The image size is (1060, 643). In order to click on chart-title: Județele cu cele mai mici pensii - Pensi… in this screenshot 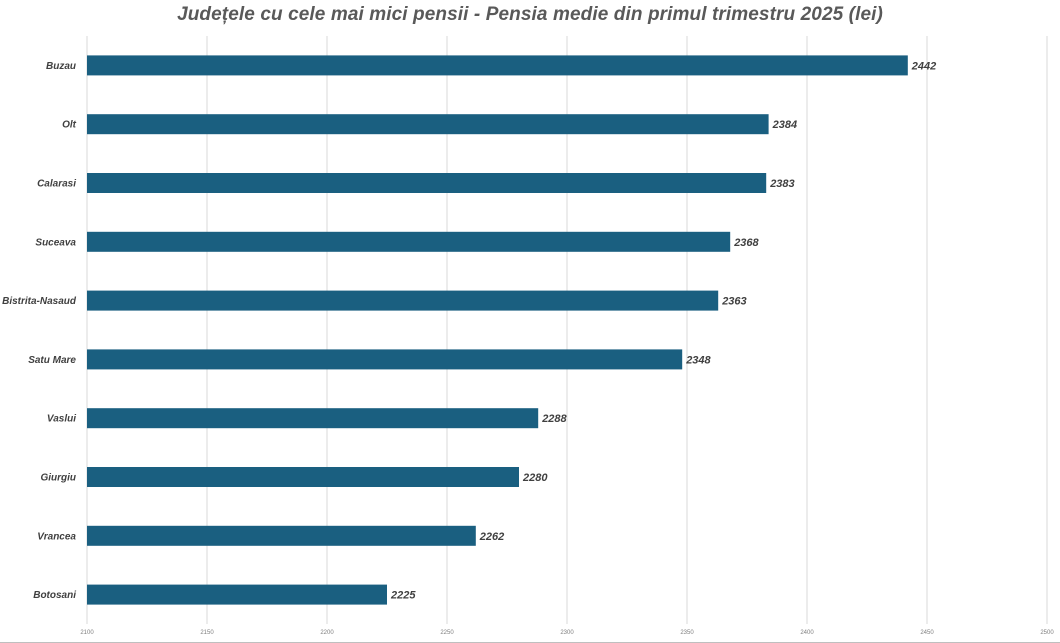, I will do `click(530, 14)`.